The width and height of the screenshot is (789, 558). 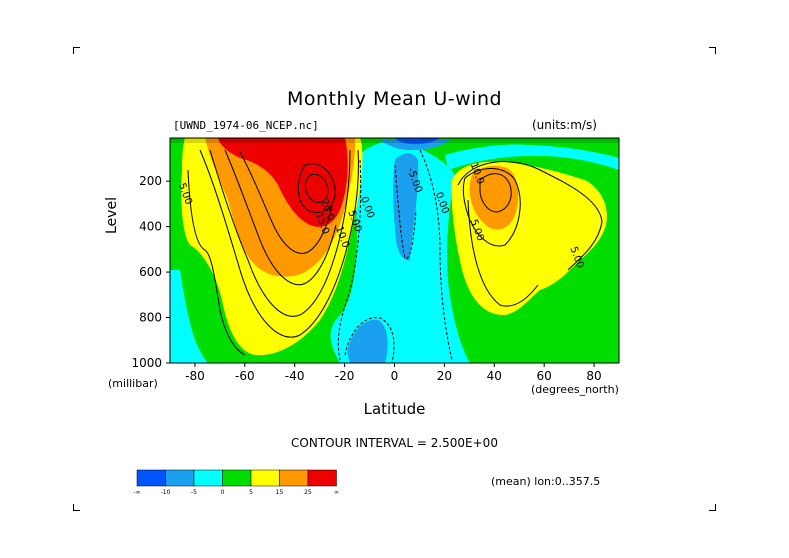 I want to click on upper-boundary-band, so click(x=394, y=140).